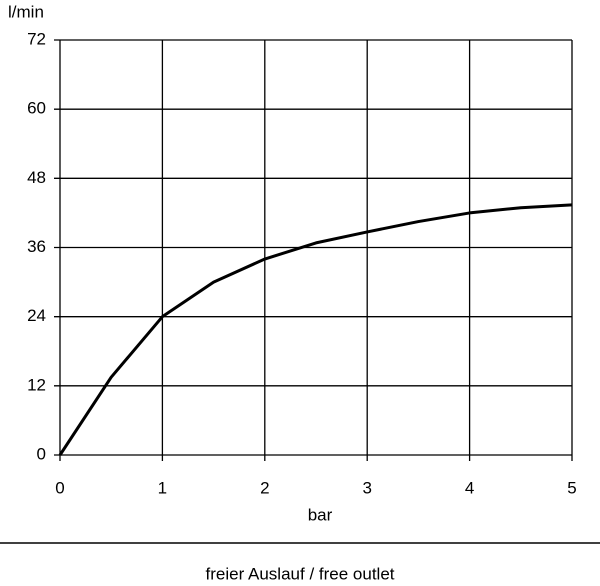 This screenshot has width=600, height=586. What do you see at coordinates (26, 11) in the screenshot?
I see `y-axis-label: l/min` at bounding box center [26, 11].